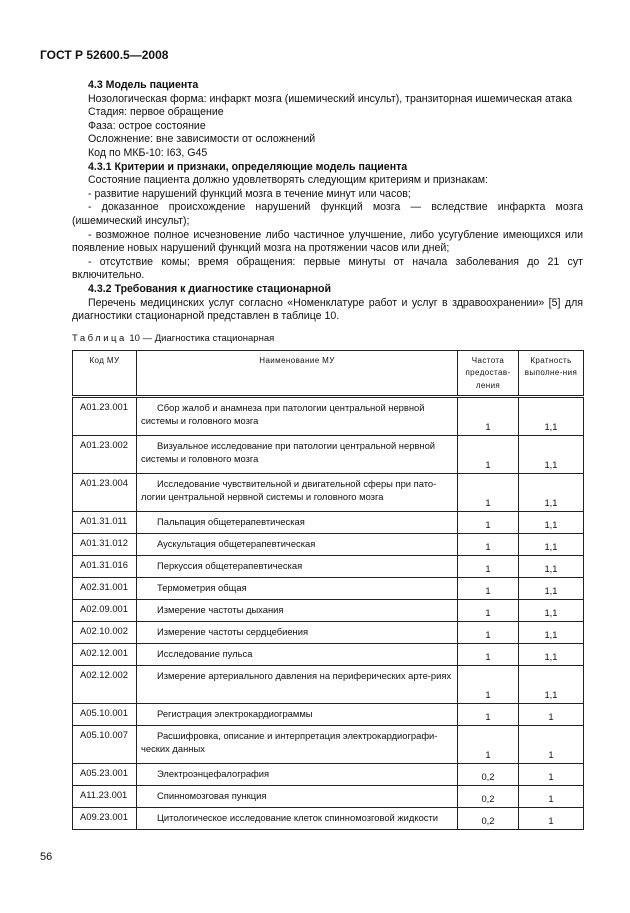 This screenshot has height=913, width=630. What do you see at coordinates (148, 152) in the screenshot?
I see `paragraph: Код по МКБ-10: I63, G45` at bounding box center [148, 152].